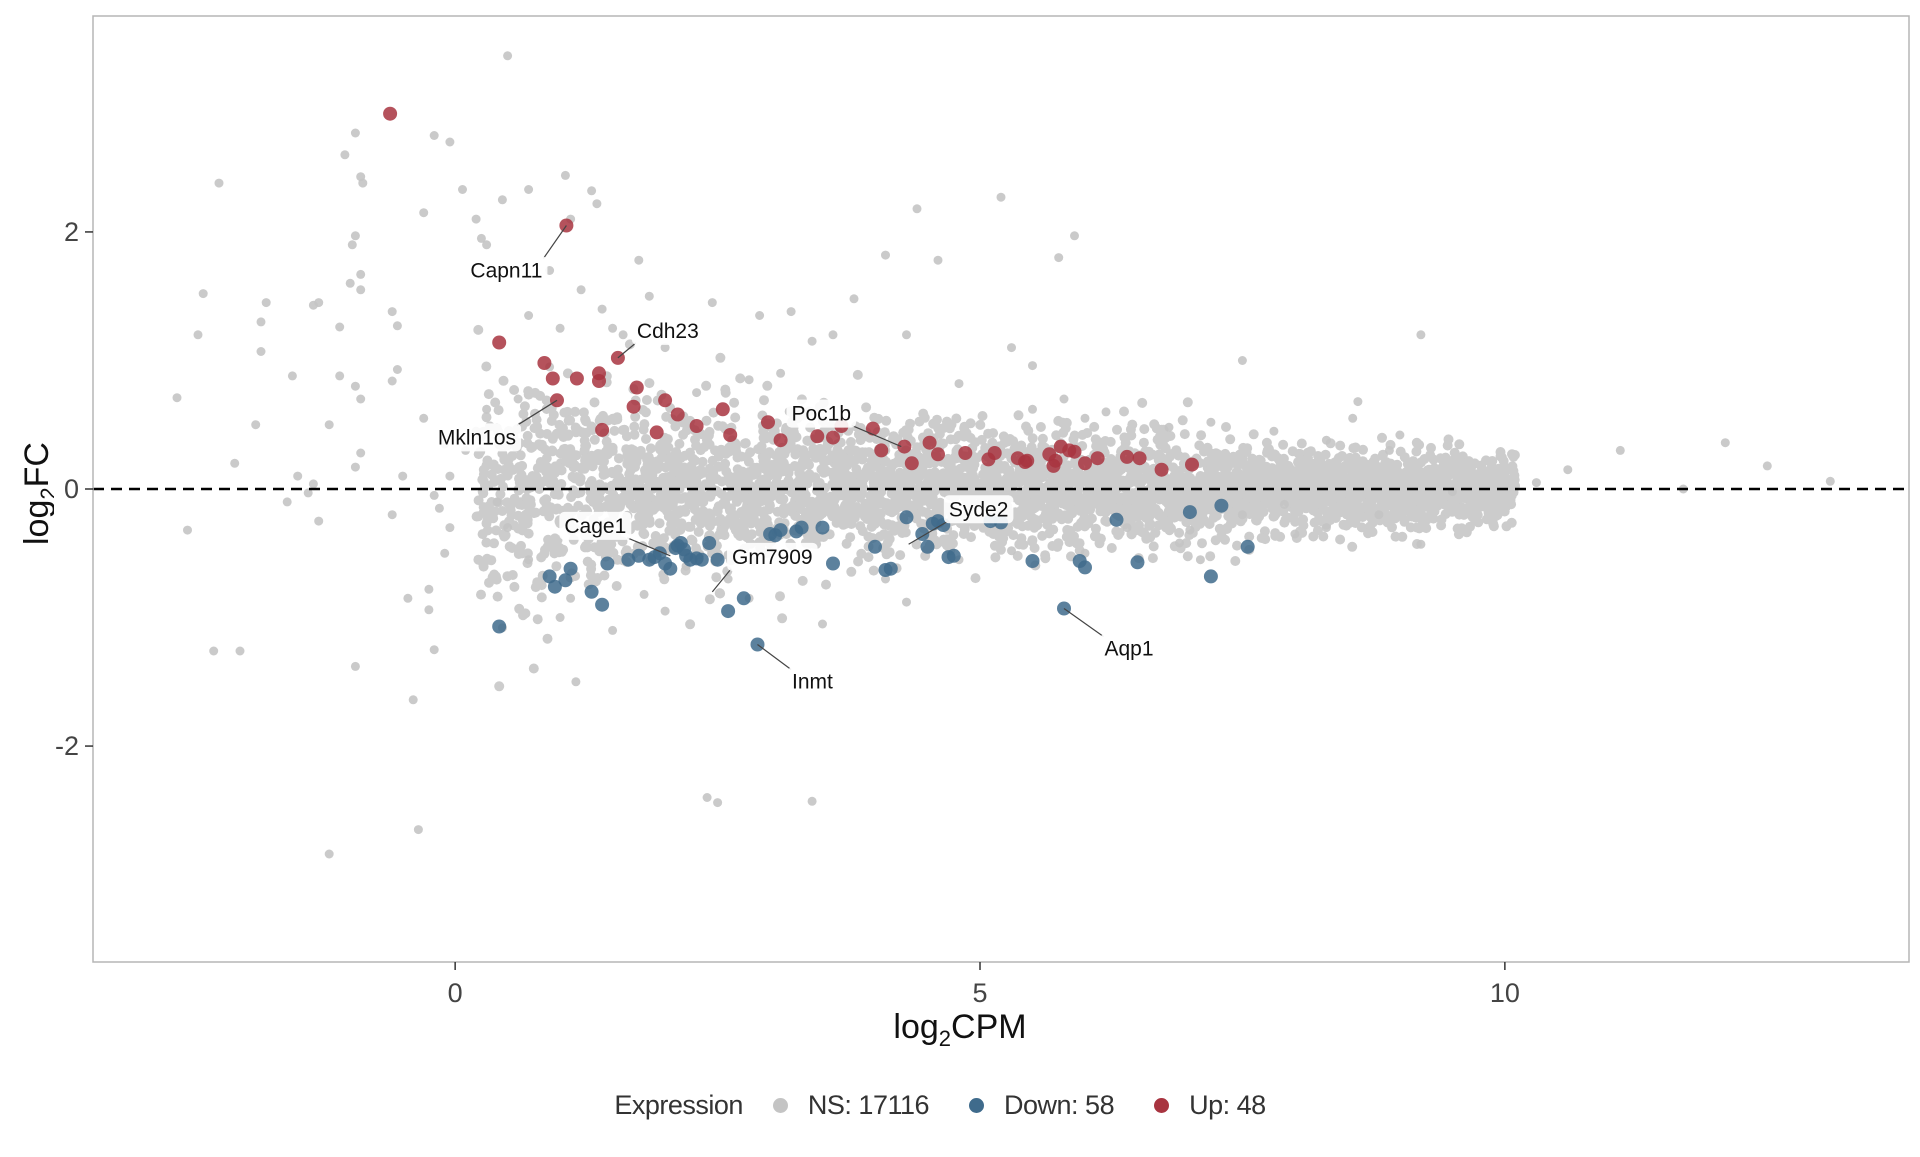 Image resolution: width=1920 pixels, height=1157 pixels. What do you see at coordinates (1042, 1105) in the screenshot?
I see `legend-item-down: Down: 58` at bounding box center [1042, 1105].